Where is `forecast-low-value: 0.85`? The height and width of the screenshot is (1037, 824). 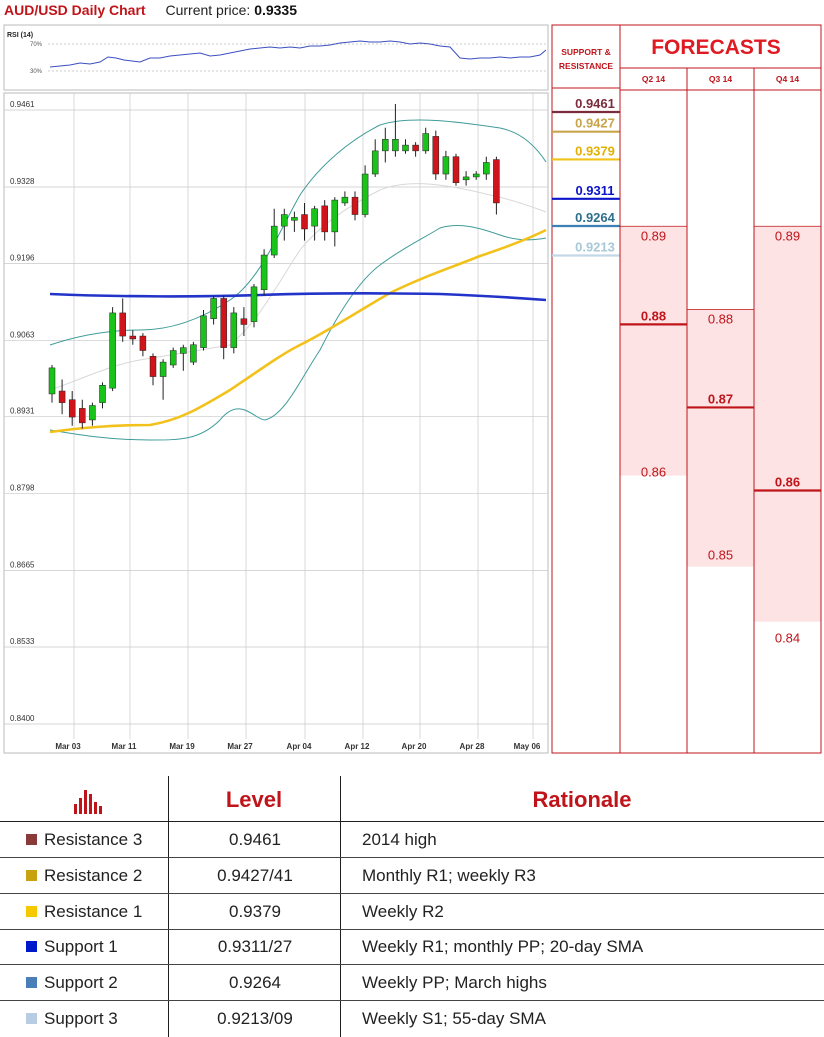 forecast-low-value: 0.85 is located at coordinates (720, 555).